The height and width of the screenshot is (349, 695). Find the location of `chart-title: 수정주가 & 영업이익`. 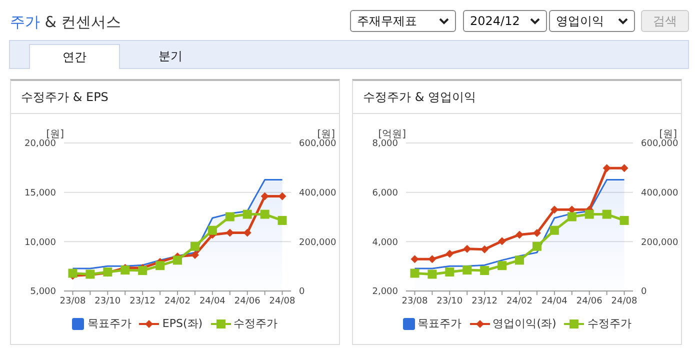

chart-title: 수정주가 & 영업이익 is located at coordinates (517, 97).